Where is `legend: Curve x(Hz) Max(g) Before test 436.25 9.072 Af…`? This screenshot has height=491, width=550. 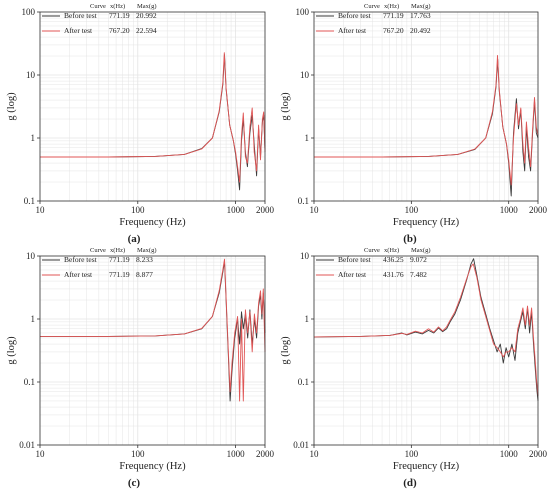
legend: Curve x(Hz) Max(g) Before test 436.25 9.072 Af… is located at coordinates (373, 263).